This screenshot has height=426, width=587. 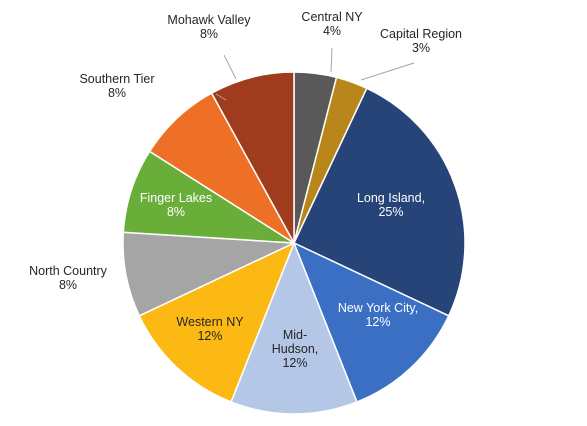 I want to click on data-label-long-island: Long Island, 25%, so click(x=391, y=205).